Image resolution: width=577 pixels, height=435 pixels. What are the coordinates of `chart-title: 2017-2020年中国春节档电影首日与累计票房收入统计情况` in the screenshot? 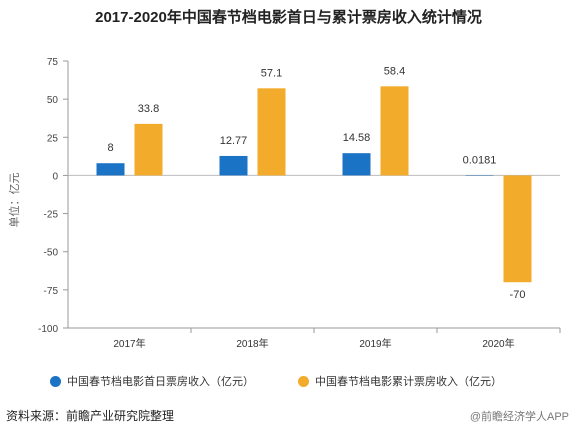 It's located at (288, 17).